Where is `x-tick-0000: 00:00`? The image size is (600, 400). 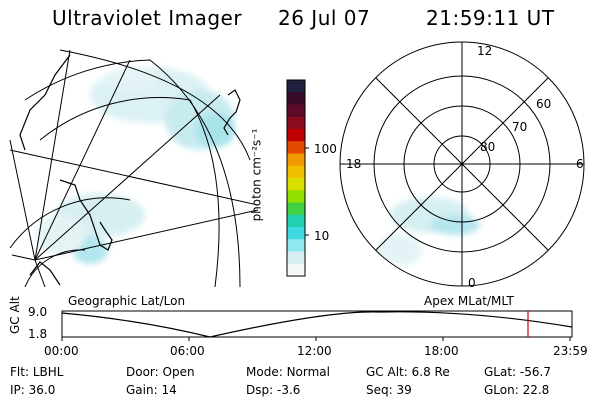
x-tick-0000: 00:00 is located at coordinates (61, 351).